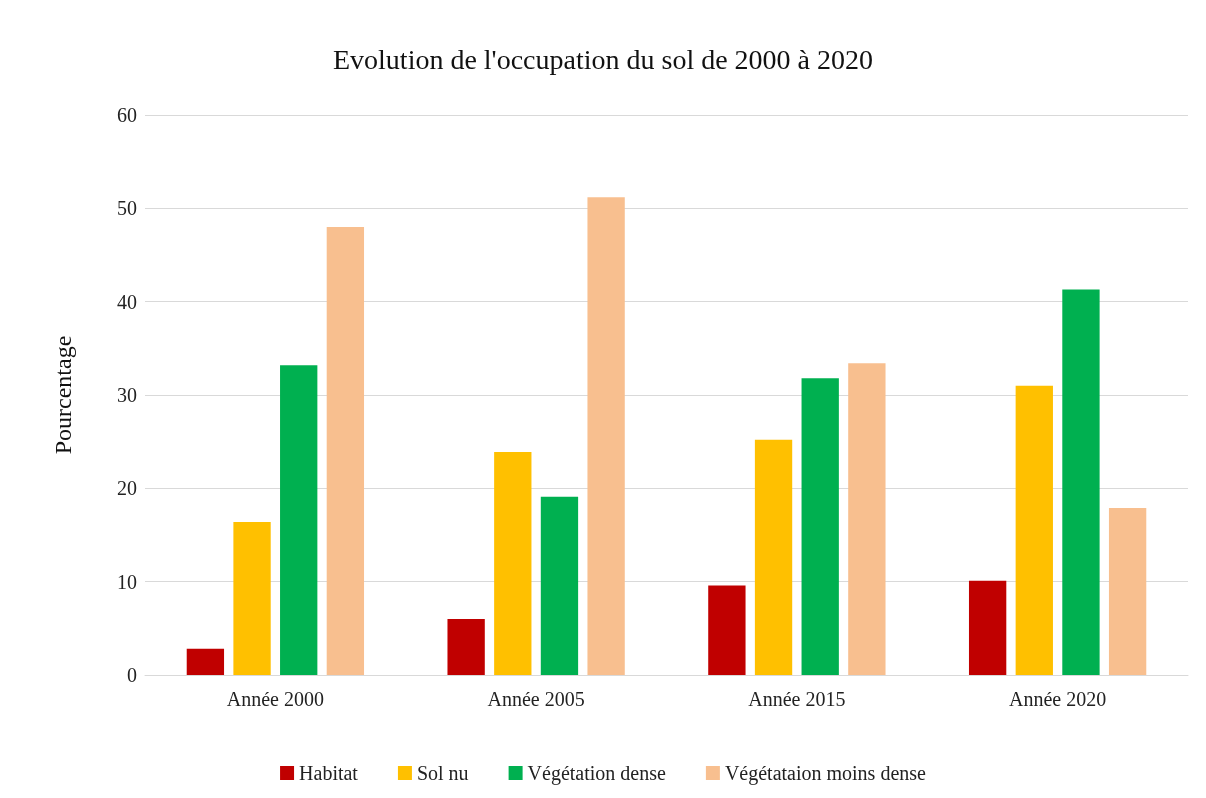 Image resolution: width=1206 pixels, height=798 pixels. Describe the element at coordinates (329, 773) in the screenshot. I see `legend-label: Habitat` at that location.